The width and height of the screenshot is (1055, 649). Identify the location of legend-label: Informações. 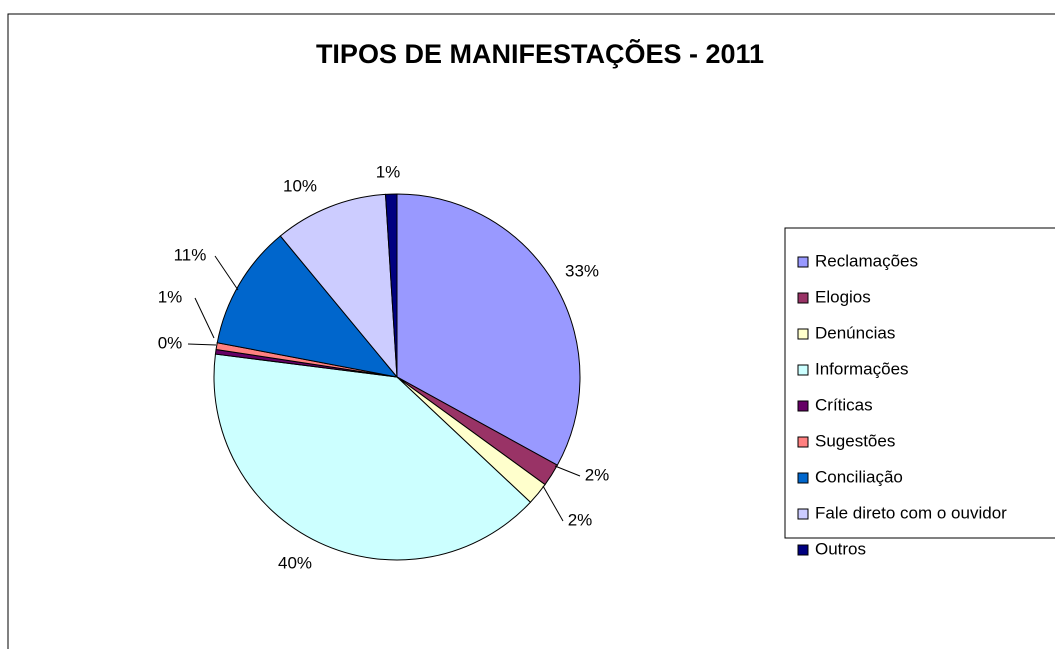
(862, 368).